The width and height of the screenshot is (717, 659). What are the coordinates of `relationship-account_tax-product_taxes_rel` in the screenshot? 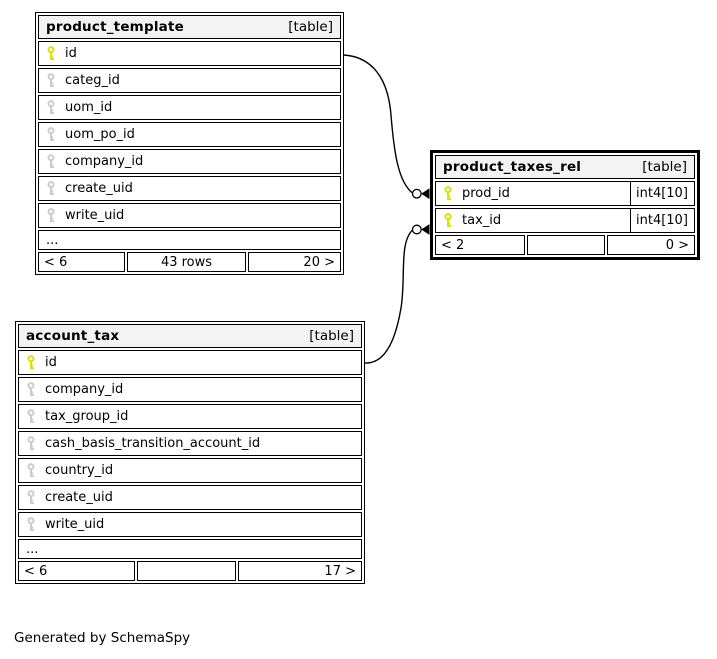 It's located at (397, 294).